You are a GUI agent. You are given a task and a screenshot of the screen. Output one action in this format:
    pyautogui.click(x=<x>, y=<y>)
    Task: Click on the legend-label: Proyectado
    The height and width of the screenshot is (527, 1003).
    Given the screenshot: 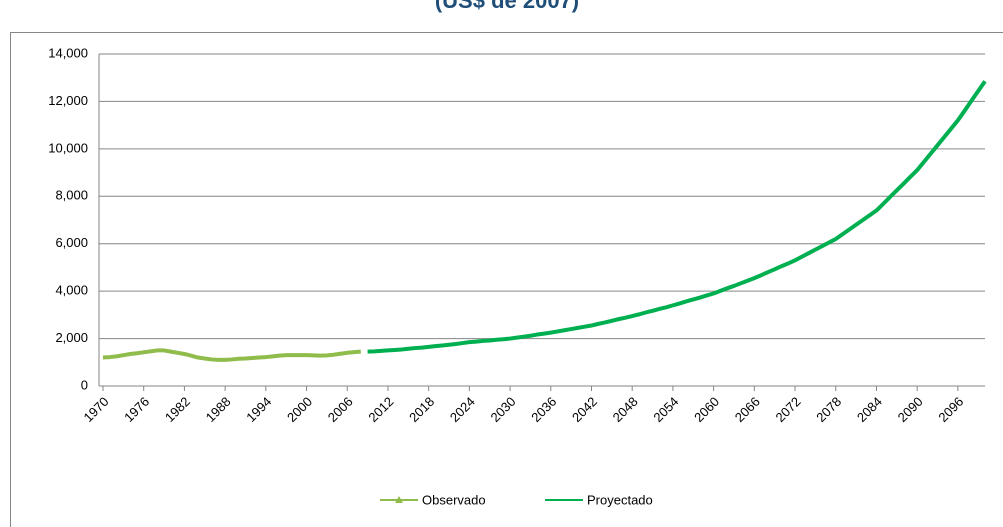 What is the action you would take?
    pyautogui.click(x=620, y=499)
    